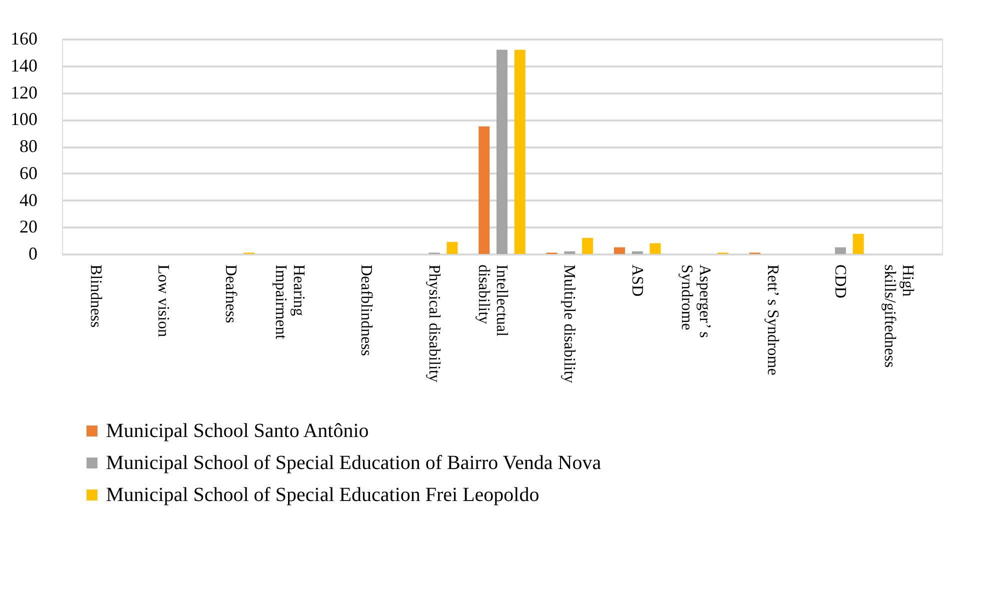 The width and height of the screenshot is (1000, 605). Describe the element at coordinates (637, 280) in the screenshot. I see `x-tick-label: ASD` at that location.